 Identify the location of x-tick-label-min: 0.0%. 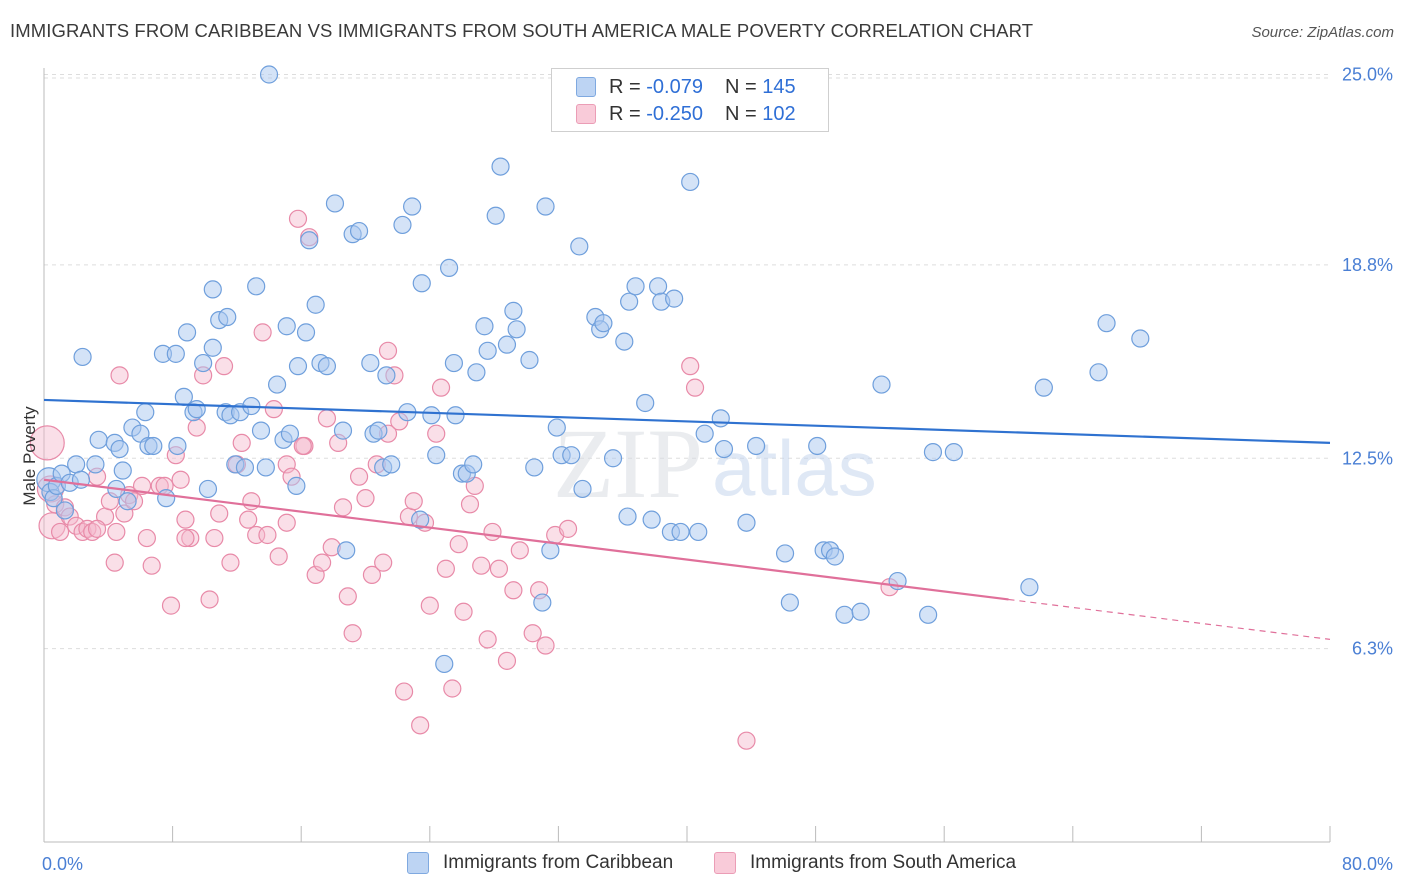
(62, 864).